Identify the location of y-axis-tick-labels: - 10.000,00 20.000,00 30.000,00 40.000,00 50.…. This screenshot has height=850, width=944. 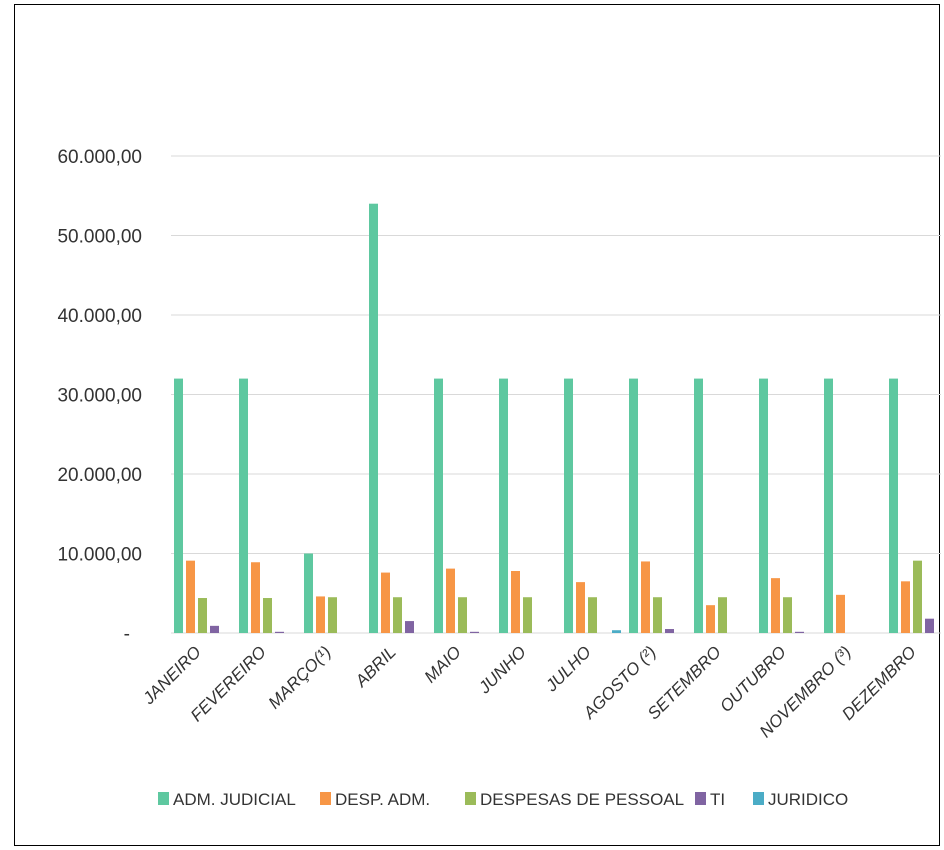
(99, 396).